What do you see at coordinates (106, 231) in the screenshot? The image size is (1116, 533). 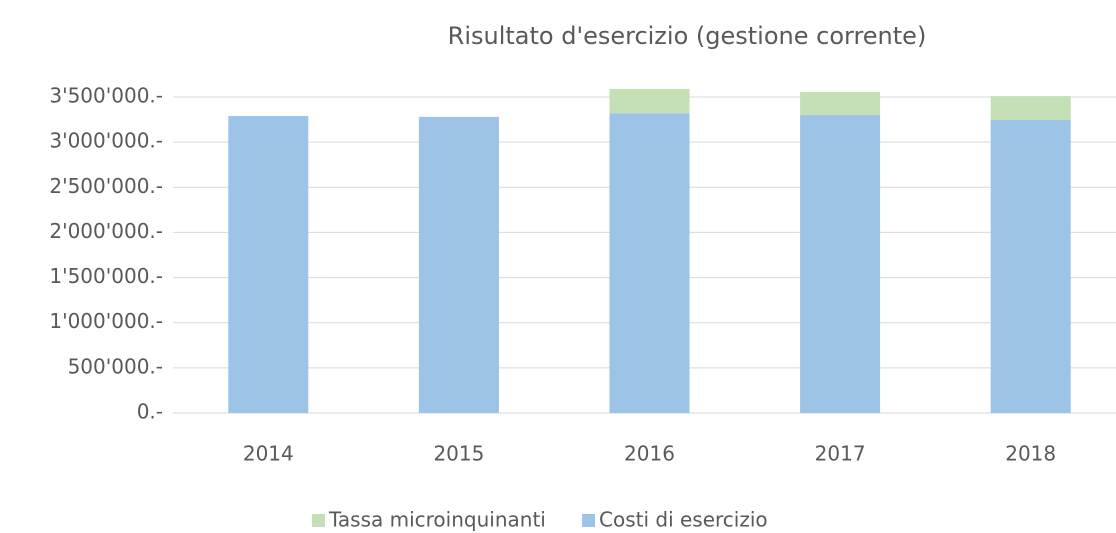 I see `y-tick-label: 2'000'000.-` at bounding box center [106, 231].